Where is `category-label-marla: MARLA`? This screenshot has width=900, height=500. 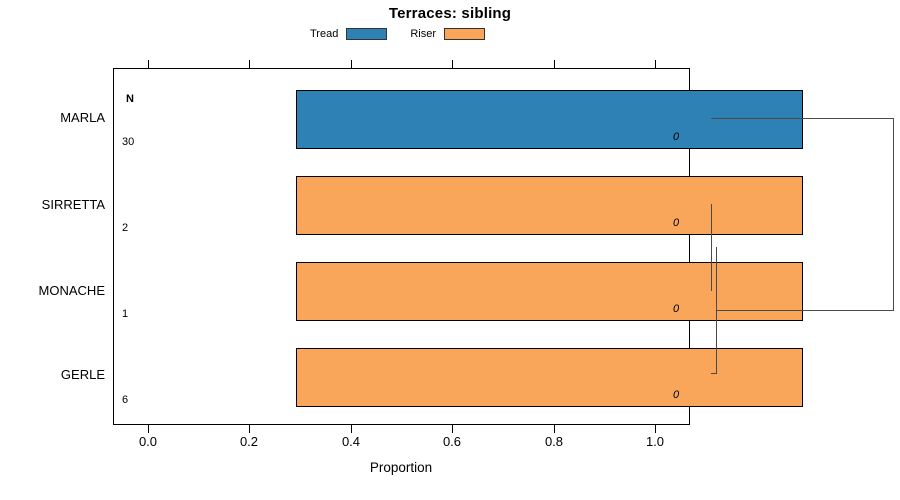
category-label-marla: MARLA is located at coordinates (82, 117).